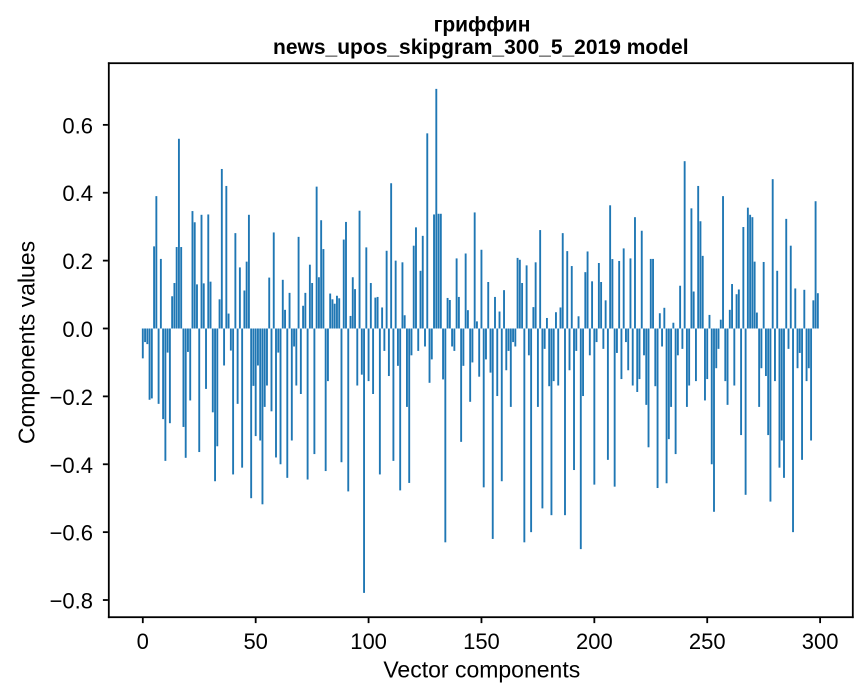 This screenshot has width=867, height=696. I want to click on svg-text: −0.2, so click(71, 397).